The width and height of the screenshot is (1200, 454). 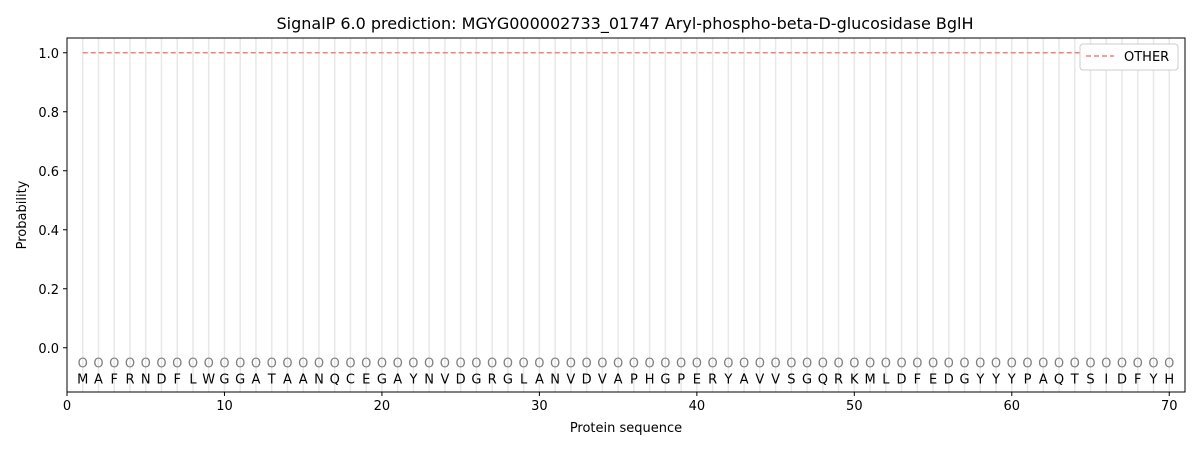 I want to click on y-tick-label: 0.8, so click(x=48, y=113).